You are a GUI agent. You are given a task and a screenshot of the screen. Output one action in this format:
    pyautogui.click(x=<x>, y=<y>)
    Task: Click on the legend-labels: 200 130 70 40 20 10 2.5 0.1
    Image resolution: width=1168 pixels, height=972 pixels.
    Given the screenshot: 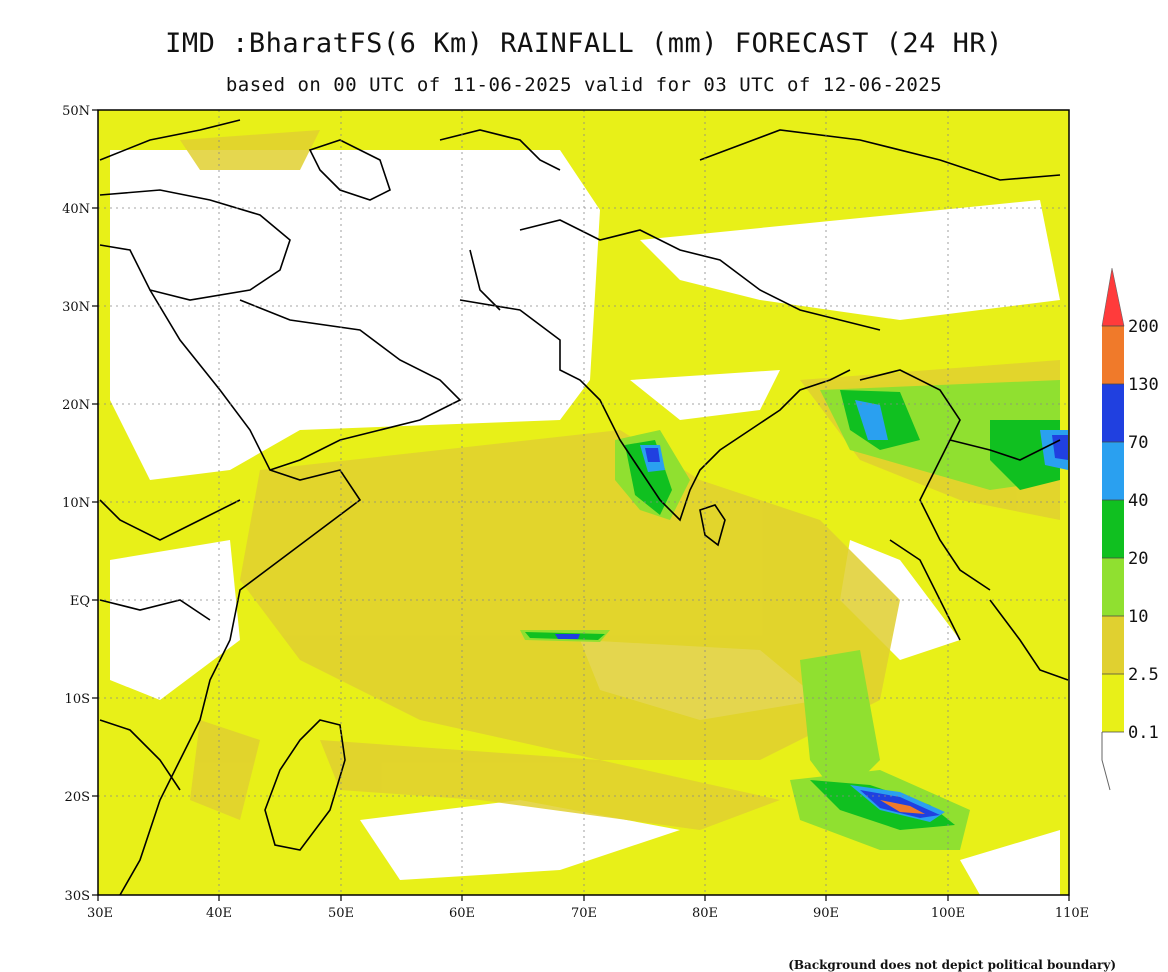 What is the action you would take?
    pyautogui.click(x=1143, y=530)
    